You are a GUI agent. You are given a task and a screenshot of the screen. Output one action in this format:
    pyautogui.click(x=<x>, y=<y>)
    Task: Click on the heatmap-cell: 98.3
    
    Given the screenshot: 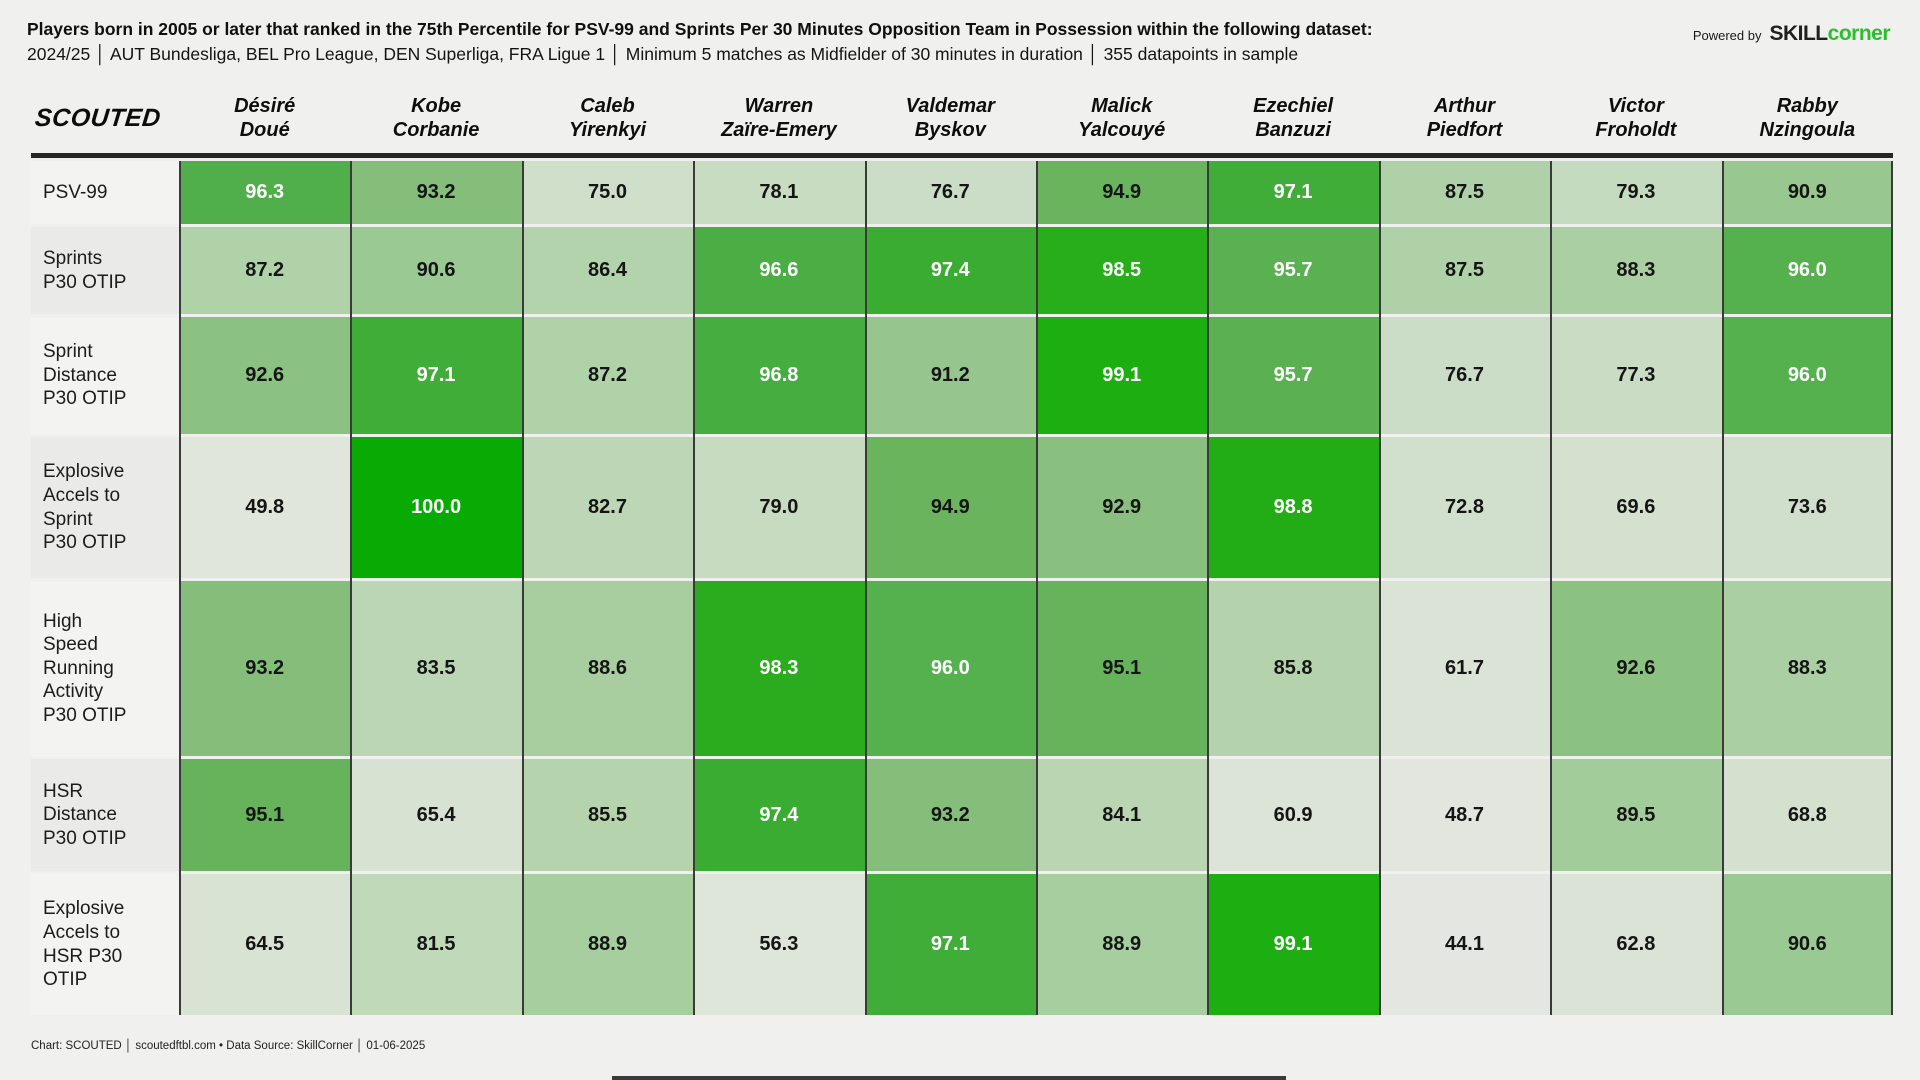 What is the action you would take?
    pyautogui.click(x=779, y=668)
    